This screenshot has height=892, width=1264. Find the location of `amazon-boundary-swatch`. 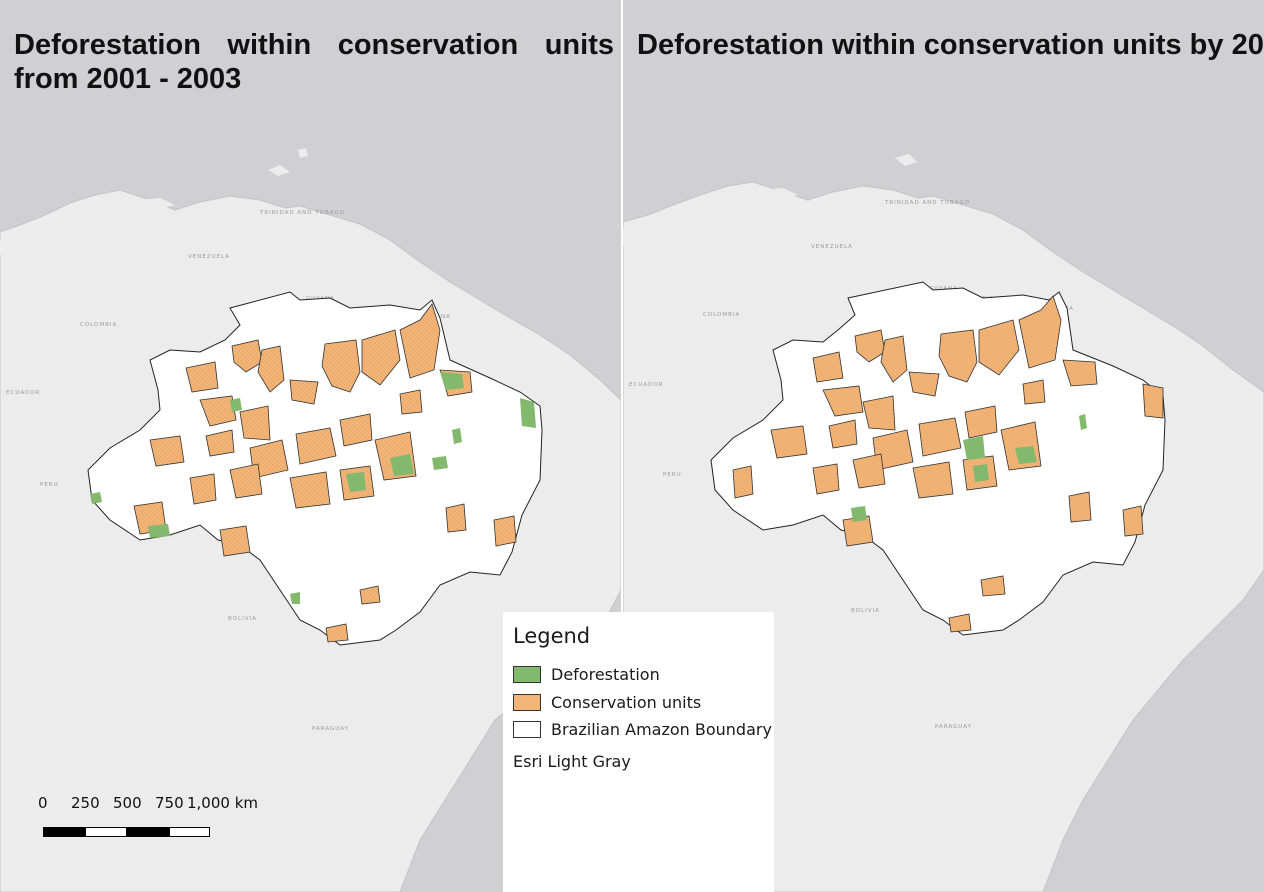

amazon-boundary-swatch is located at coordinates (527, 729).